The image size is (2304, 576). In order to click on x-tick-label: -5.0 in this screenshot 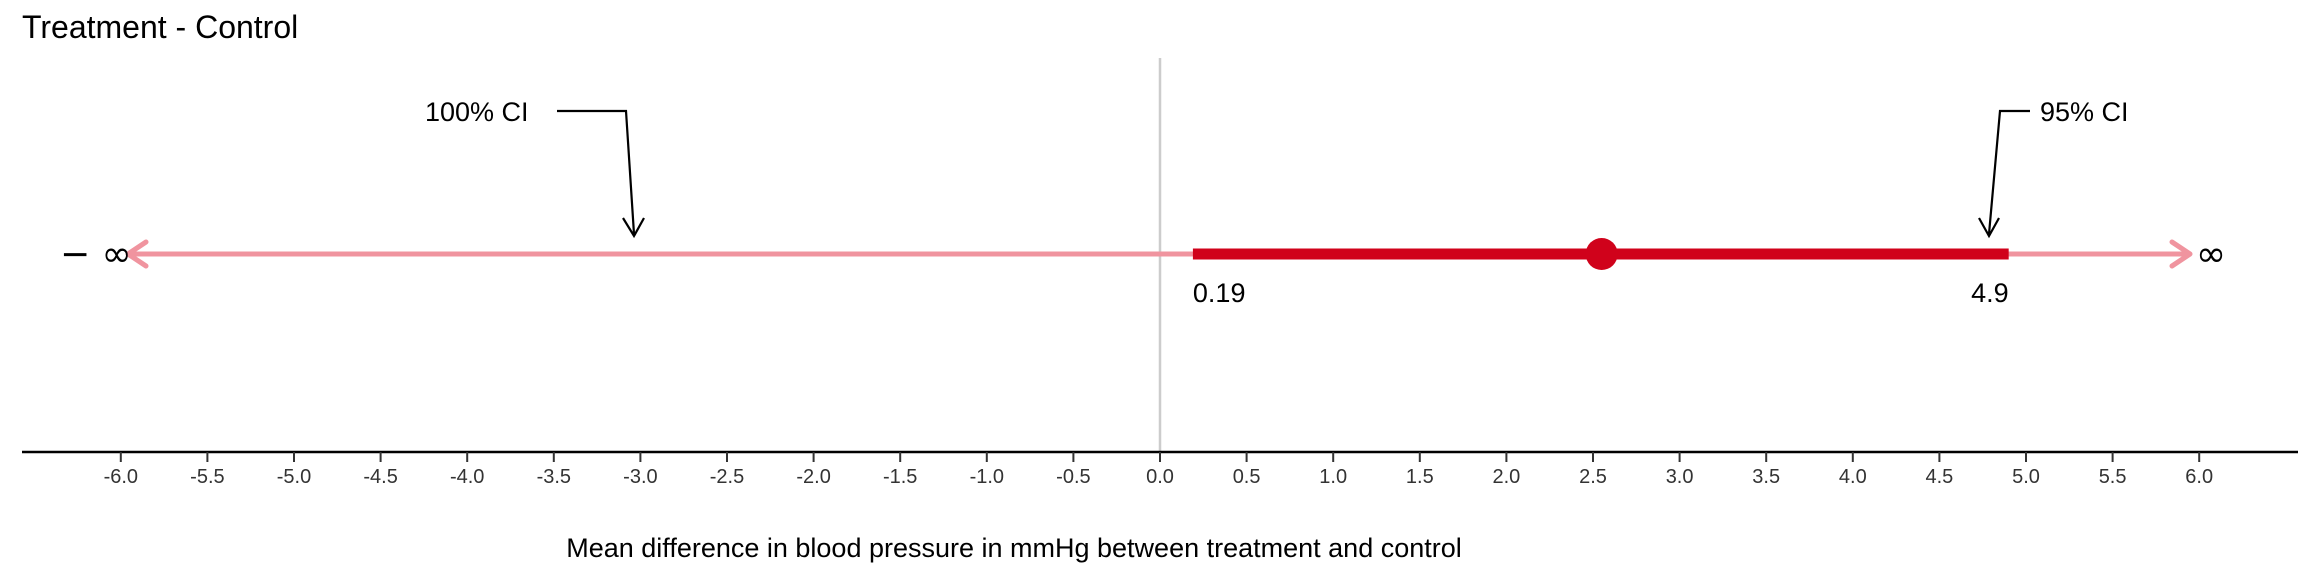, I will do `click(294, 477)`.